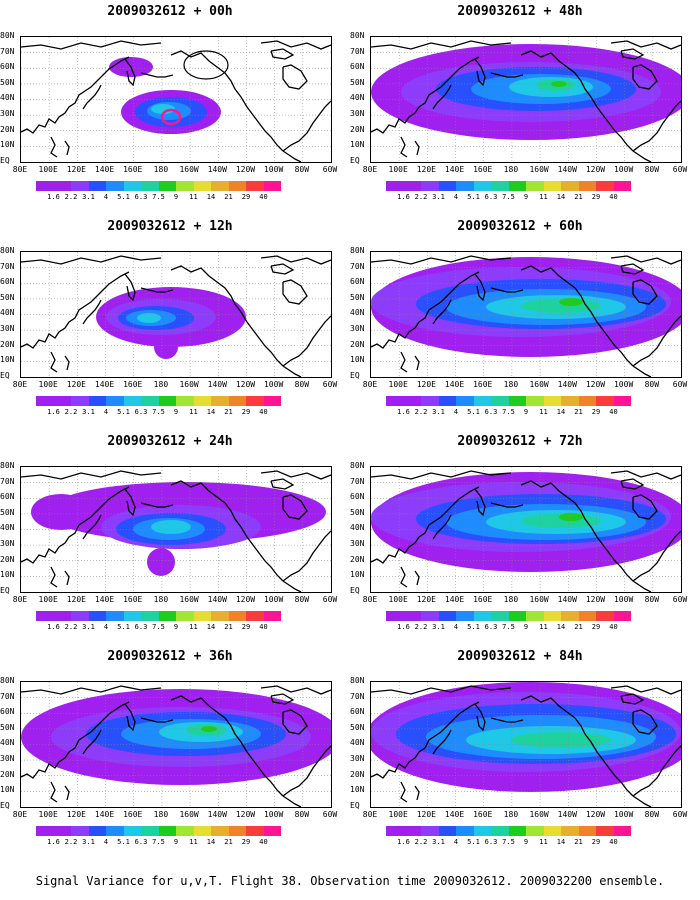 The height and width of the screenshot is (900, 700). Describe the element at coordinates (571, 302) in the screenshot. I see `variance-contour` at that location.